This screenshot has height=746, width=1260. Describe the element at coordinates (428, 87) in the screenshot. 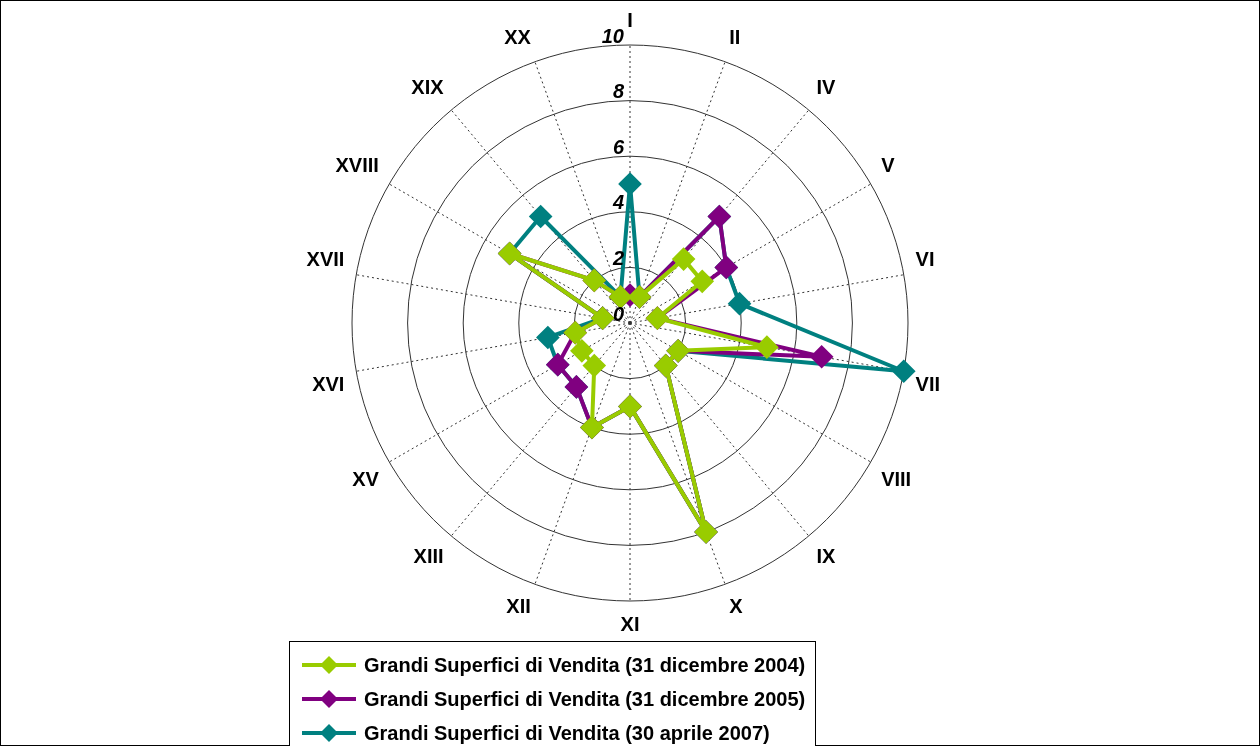

I see `spoke-label: XIX` at that location.